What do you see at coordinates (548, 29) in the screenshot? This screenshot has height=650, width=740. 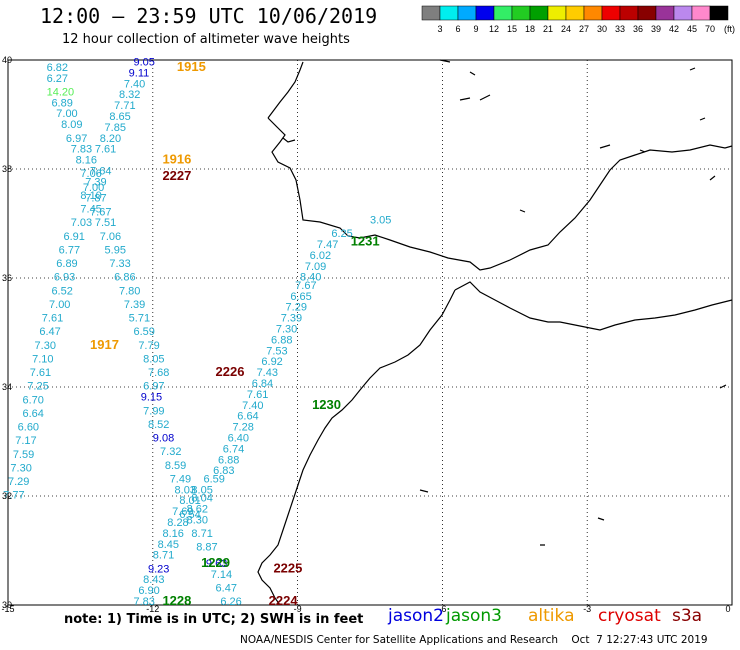 I see `colorbar-label: 21` at bounding box center [548, 29].